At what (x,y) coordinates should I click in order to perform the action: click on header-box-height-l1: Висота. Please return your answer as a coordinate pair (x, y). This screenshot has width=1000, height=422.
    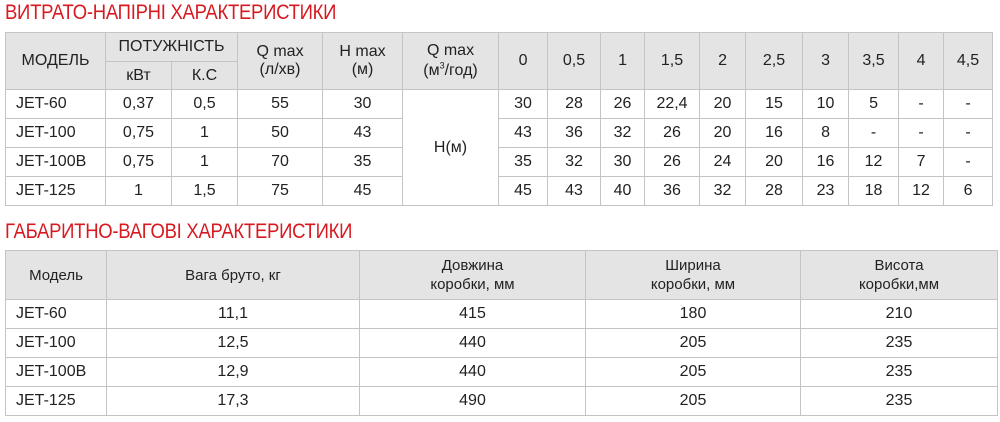
    Looking at the image, I should click on (899, 265).